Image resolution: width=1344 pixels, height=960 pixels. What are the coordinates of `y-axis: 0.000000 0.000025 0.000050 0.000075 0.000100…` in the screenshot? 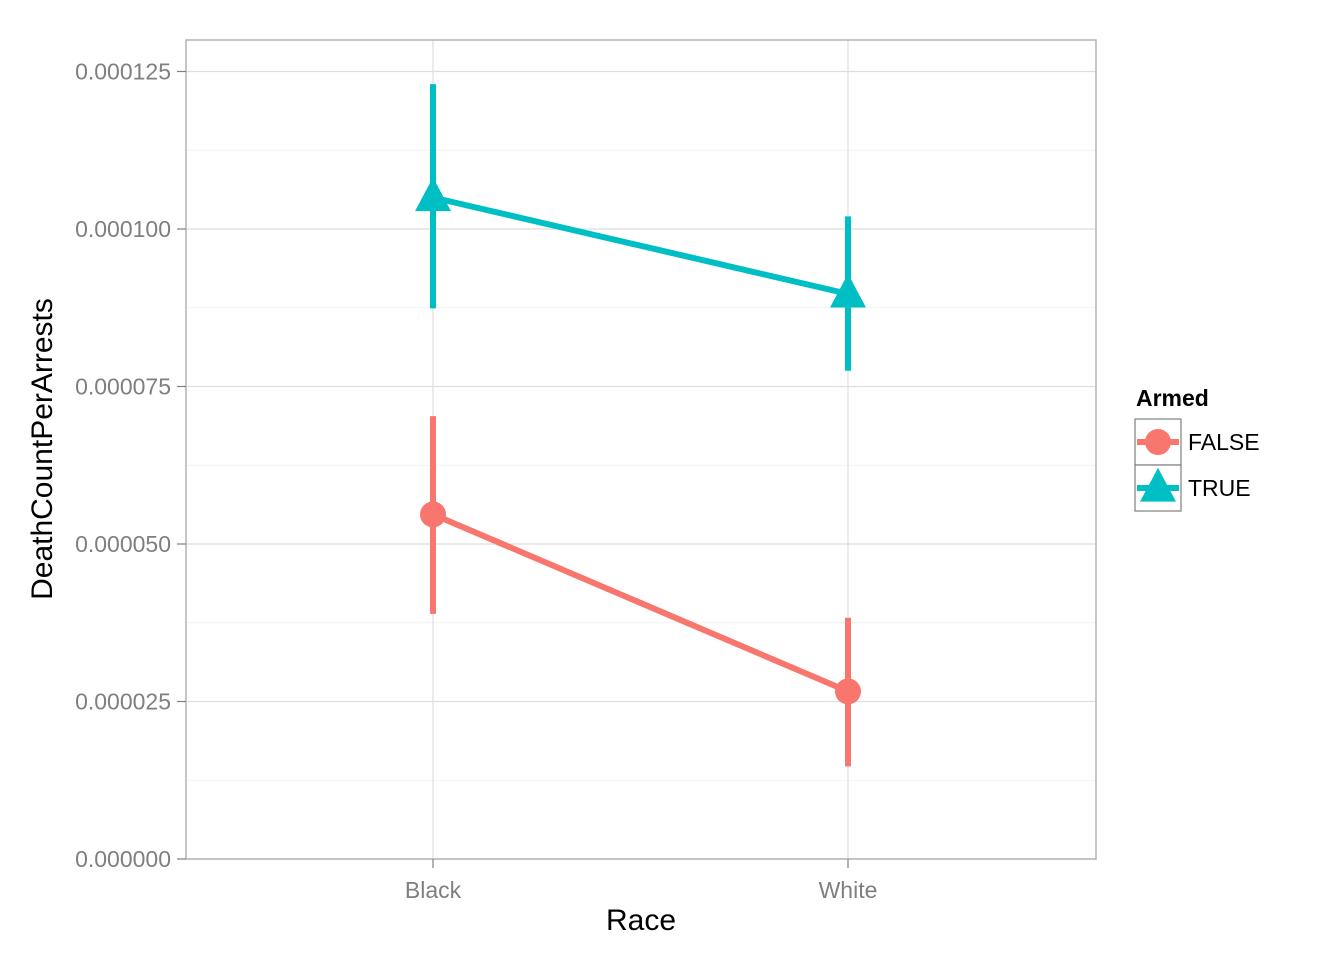 It's located at (130, 465).